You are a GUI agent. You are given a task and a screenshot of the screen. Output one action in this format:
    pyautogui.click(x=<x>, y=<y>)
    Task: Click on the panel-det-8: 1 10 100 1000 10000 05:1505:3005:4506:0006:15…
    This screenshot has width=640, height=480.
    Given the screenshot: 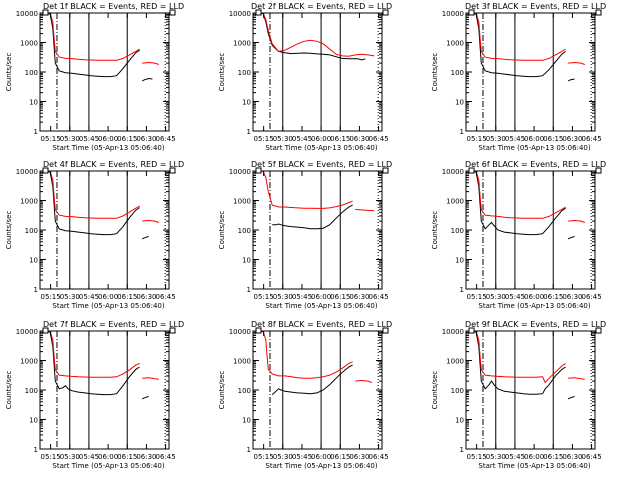 What is the action you would take?
    pyautogui.click(x=305, y=395)
    